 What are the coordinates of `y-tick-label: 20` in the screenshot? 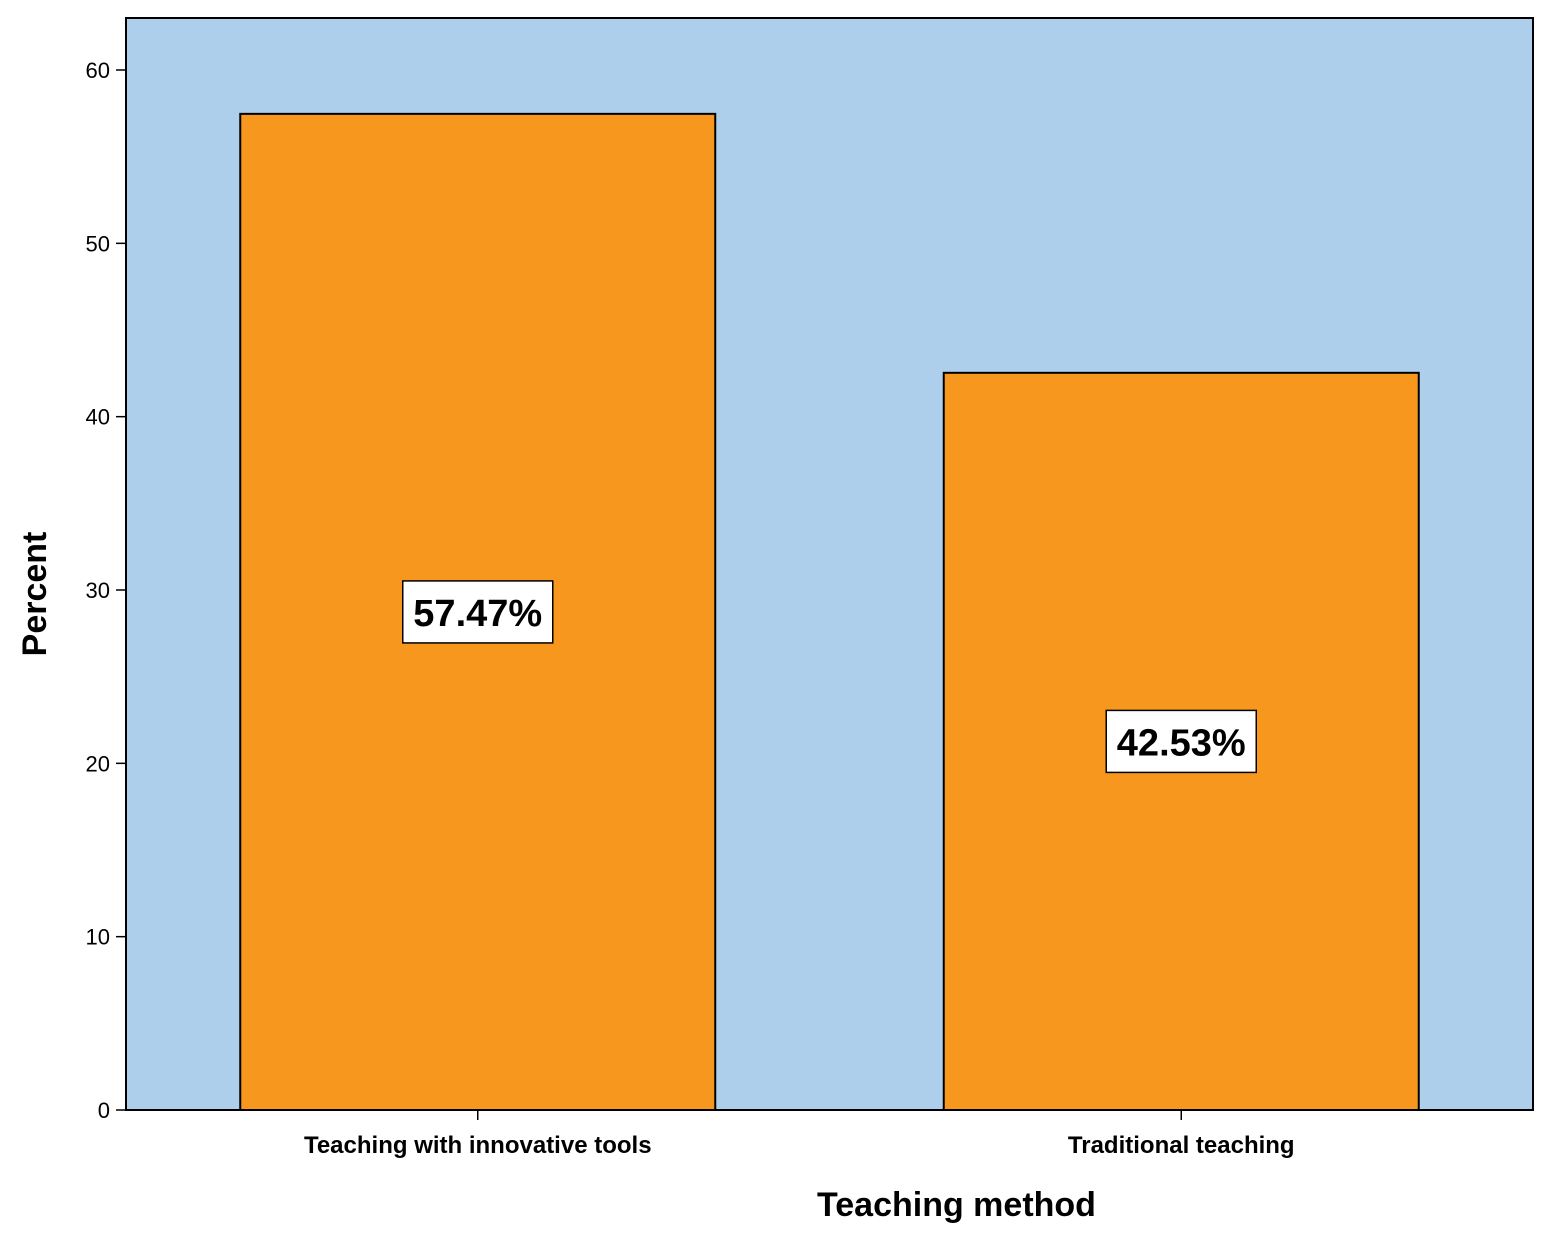 It's located at (98, 763).